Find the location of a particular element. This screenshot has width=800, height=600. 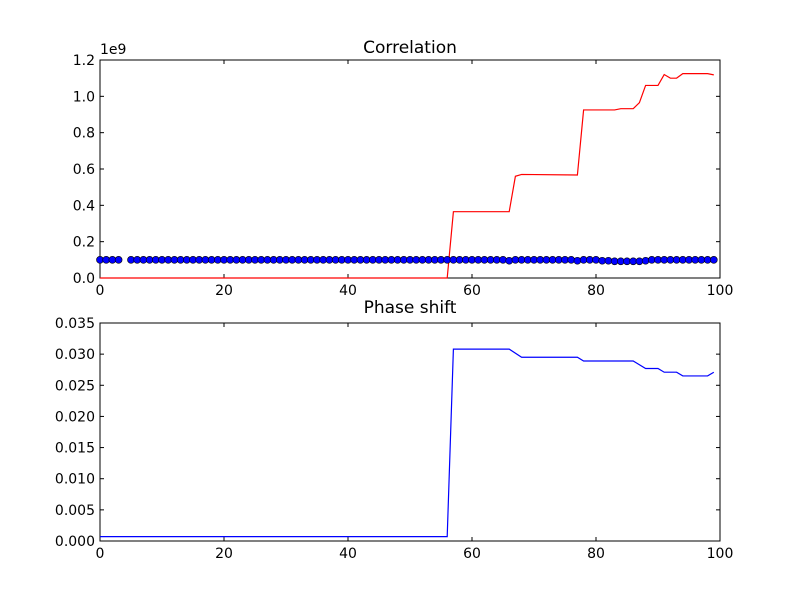

y-tick-label: 0.030 is located at coordinates (75, 355).